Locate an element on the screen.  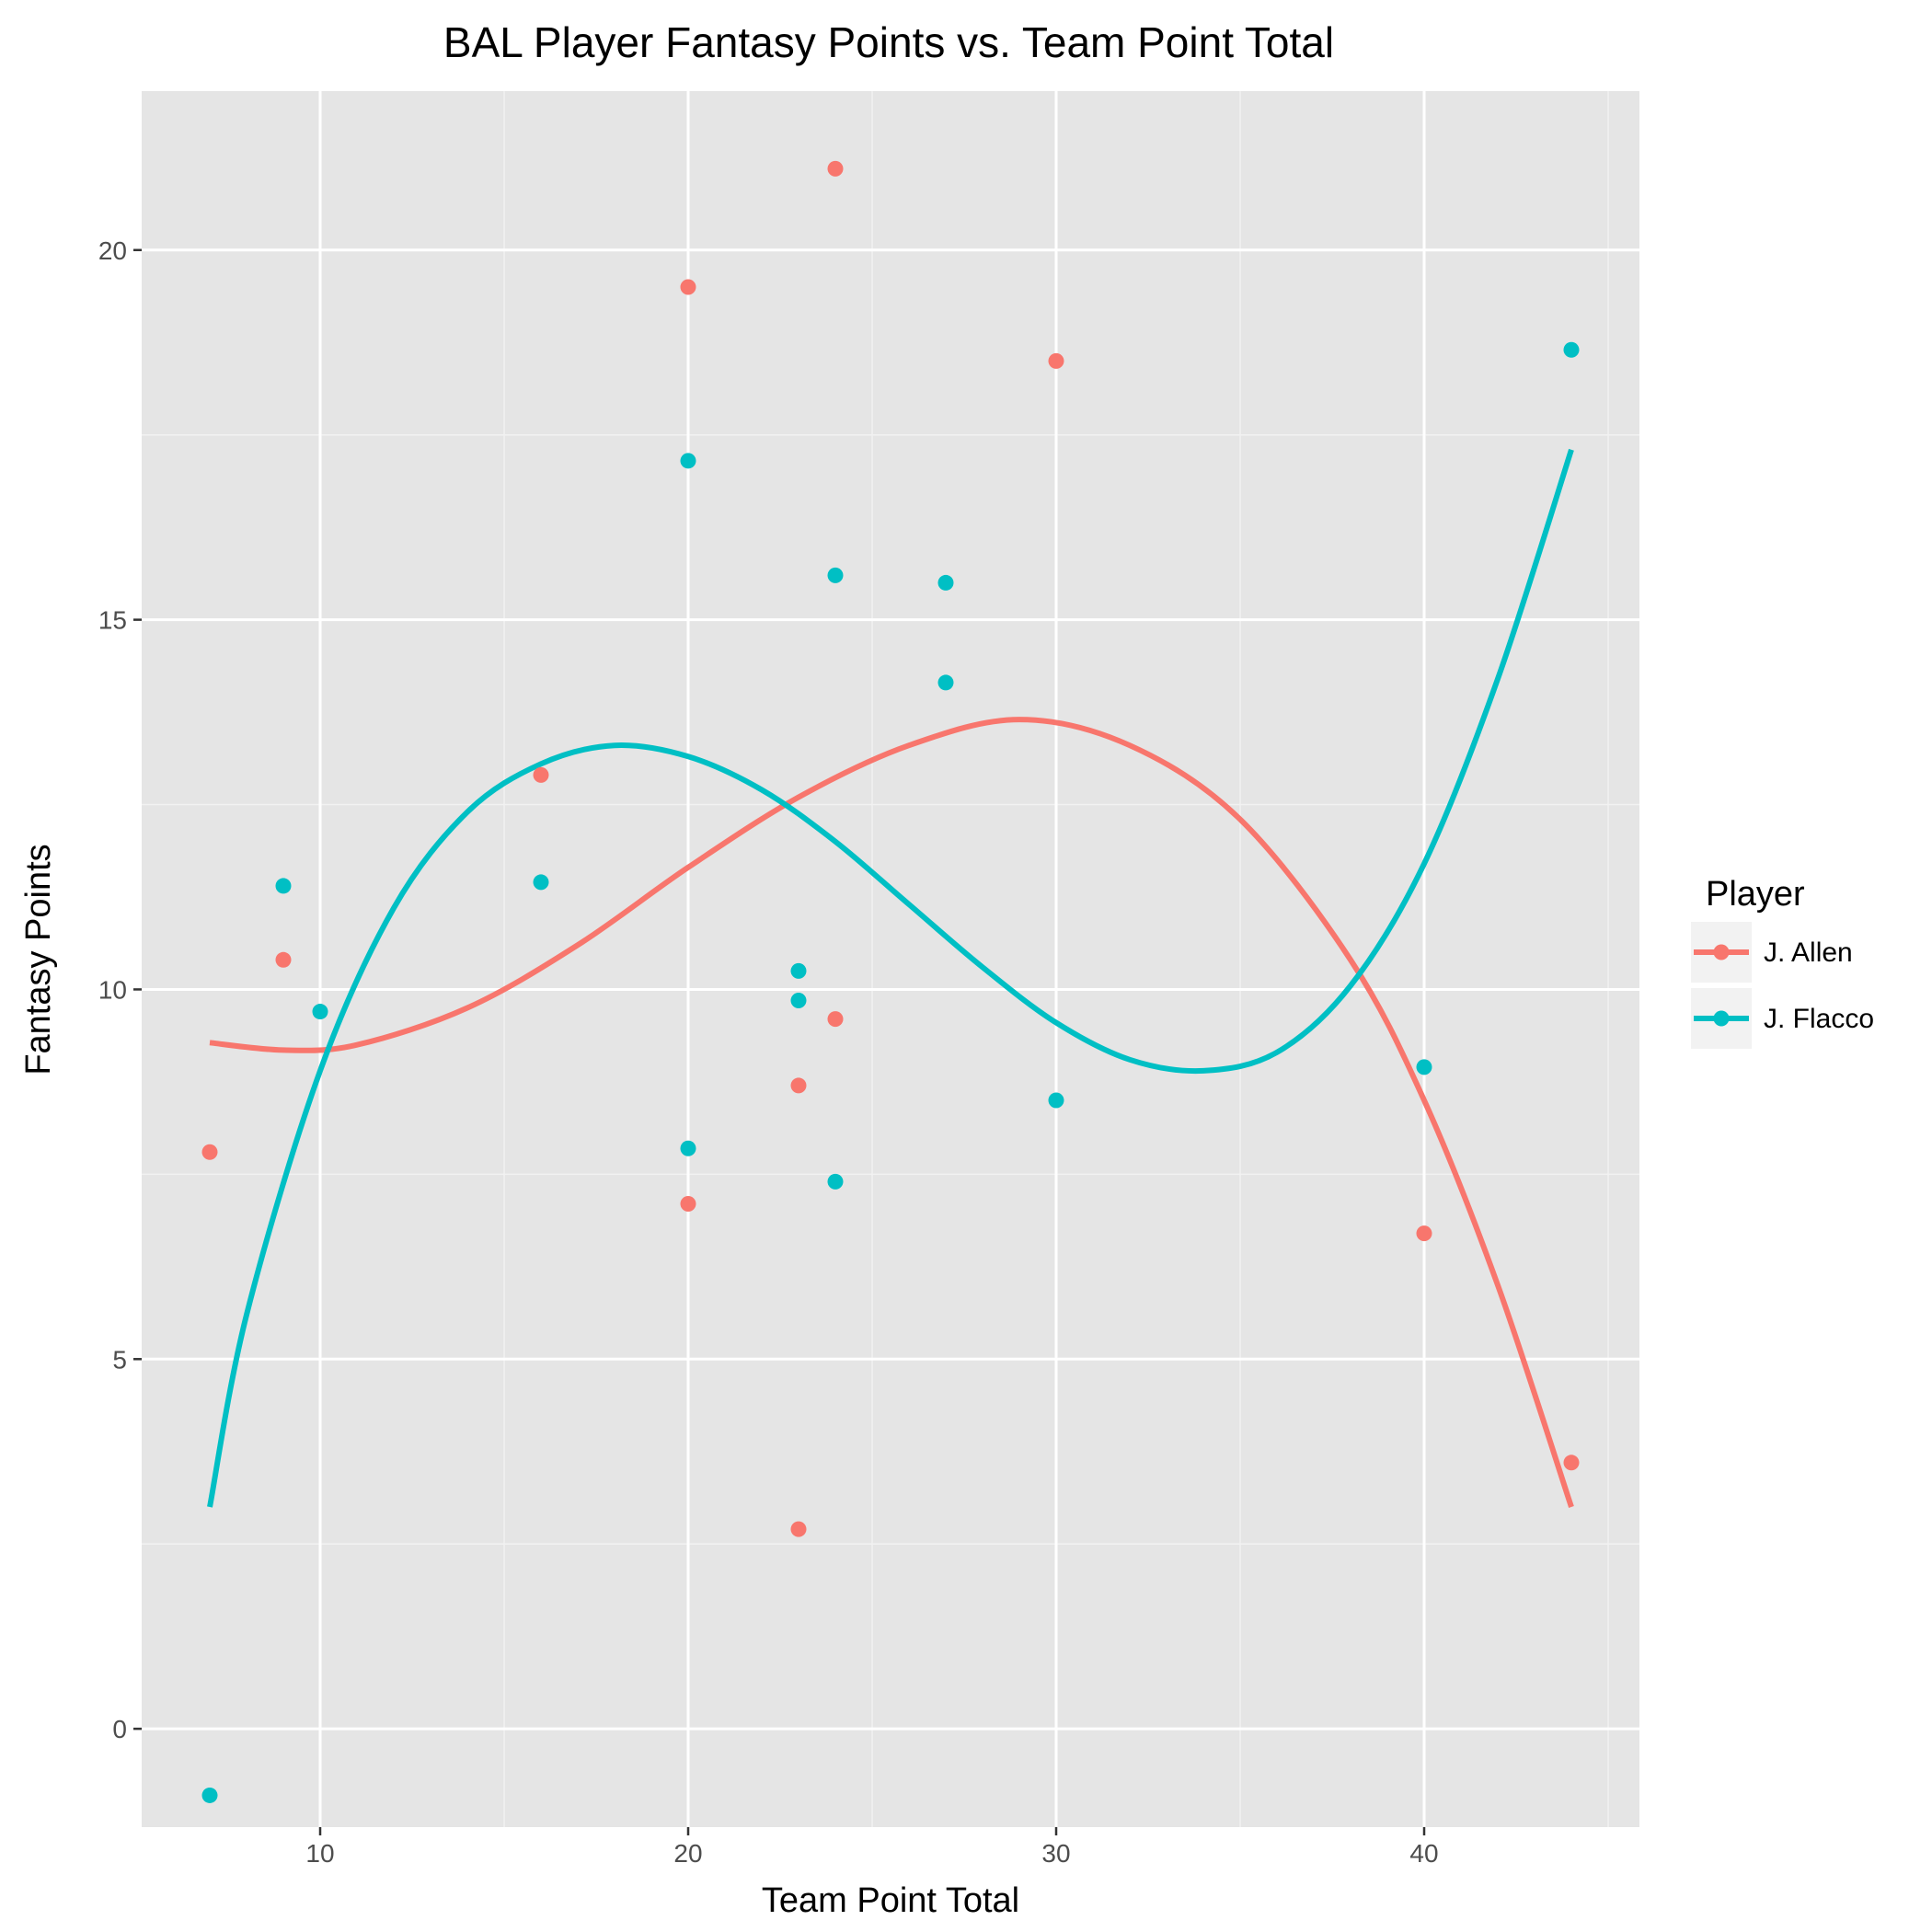
x-tick-label: 30 is located at coordinates (1055, 1853).